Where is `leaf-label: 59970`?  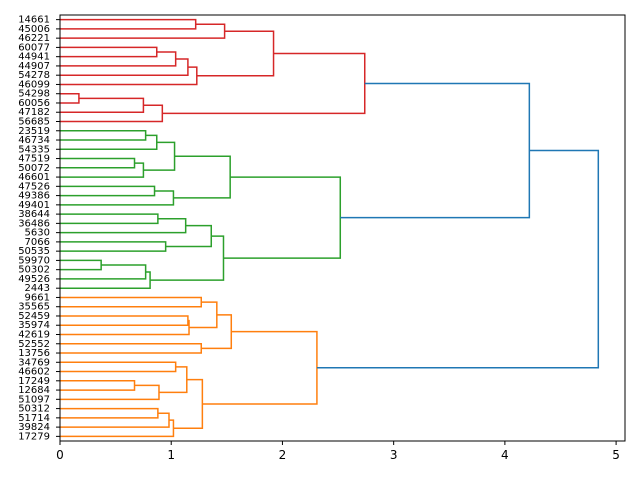
leaf-label: 59970 is located at coordinates (34, 260).